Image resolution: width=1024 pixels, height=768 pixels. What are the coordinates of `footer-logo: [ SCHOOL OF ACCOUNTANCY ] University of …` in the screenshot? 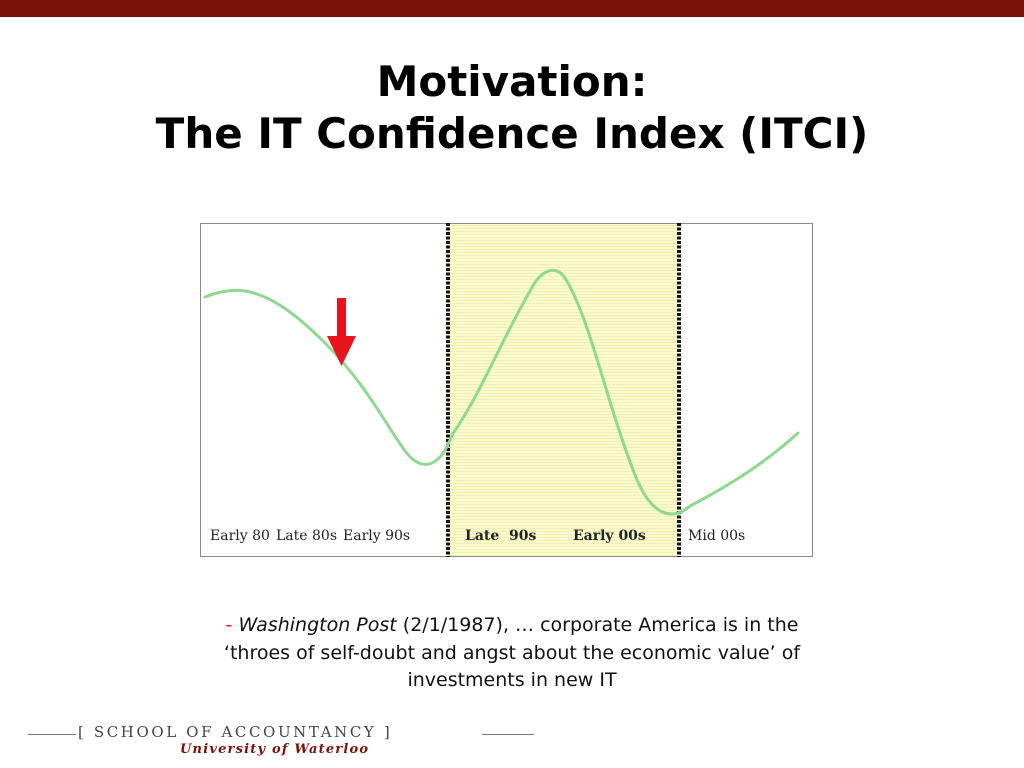 It's located at (280, 742).